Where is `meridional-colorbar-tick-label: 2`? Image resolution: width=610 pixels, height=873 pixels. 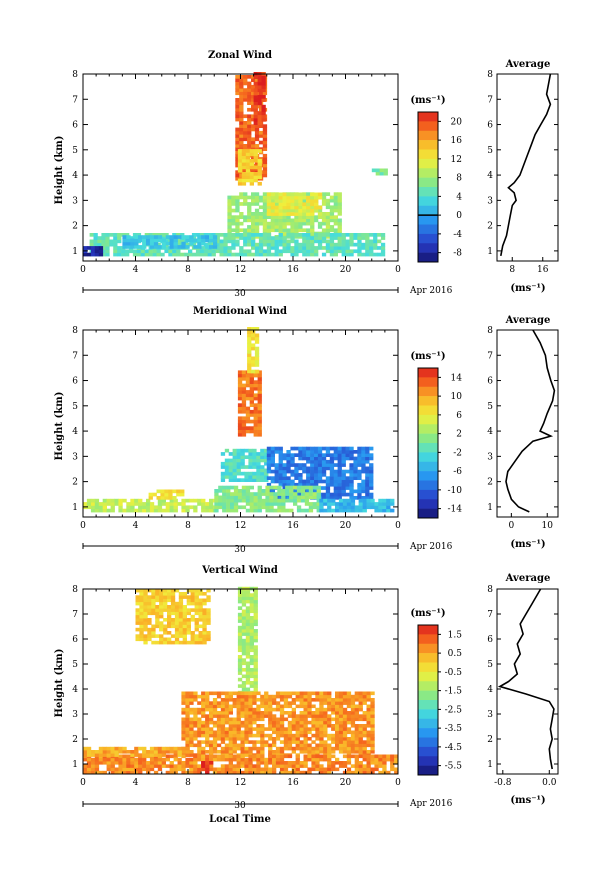 meridional-colorbar-tick-label: 2 is located at coordinates (459, 435).